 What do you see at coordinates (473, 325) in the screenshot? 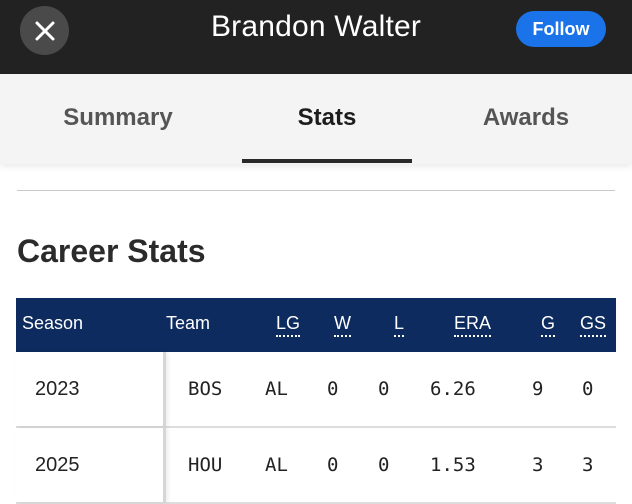
I see `column-header-era: ERA` at bounding box center [473, 325].